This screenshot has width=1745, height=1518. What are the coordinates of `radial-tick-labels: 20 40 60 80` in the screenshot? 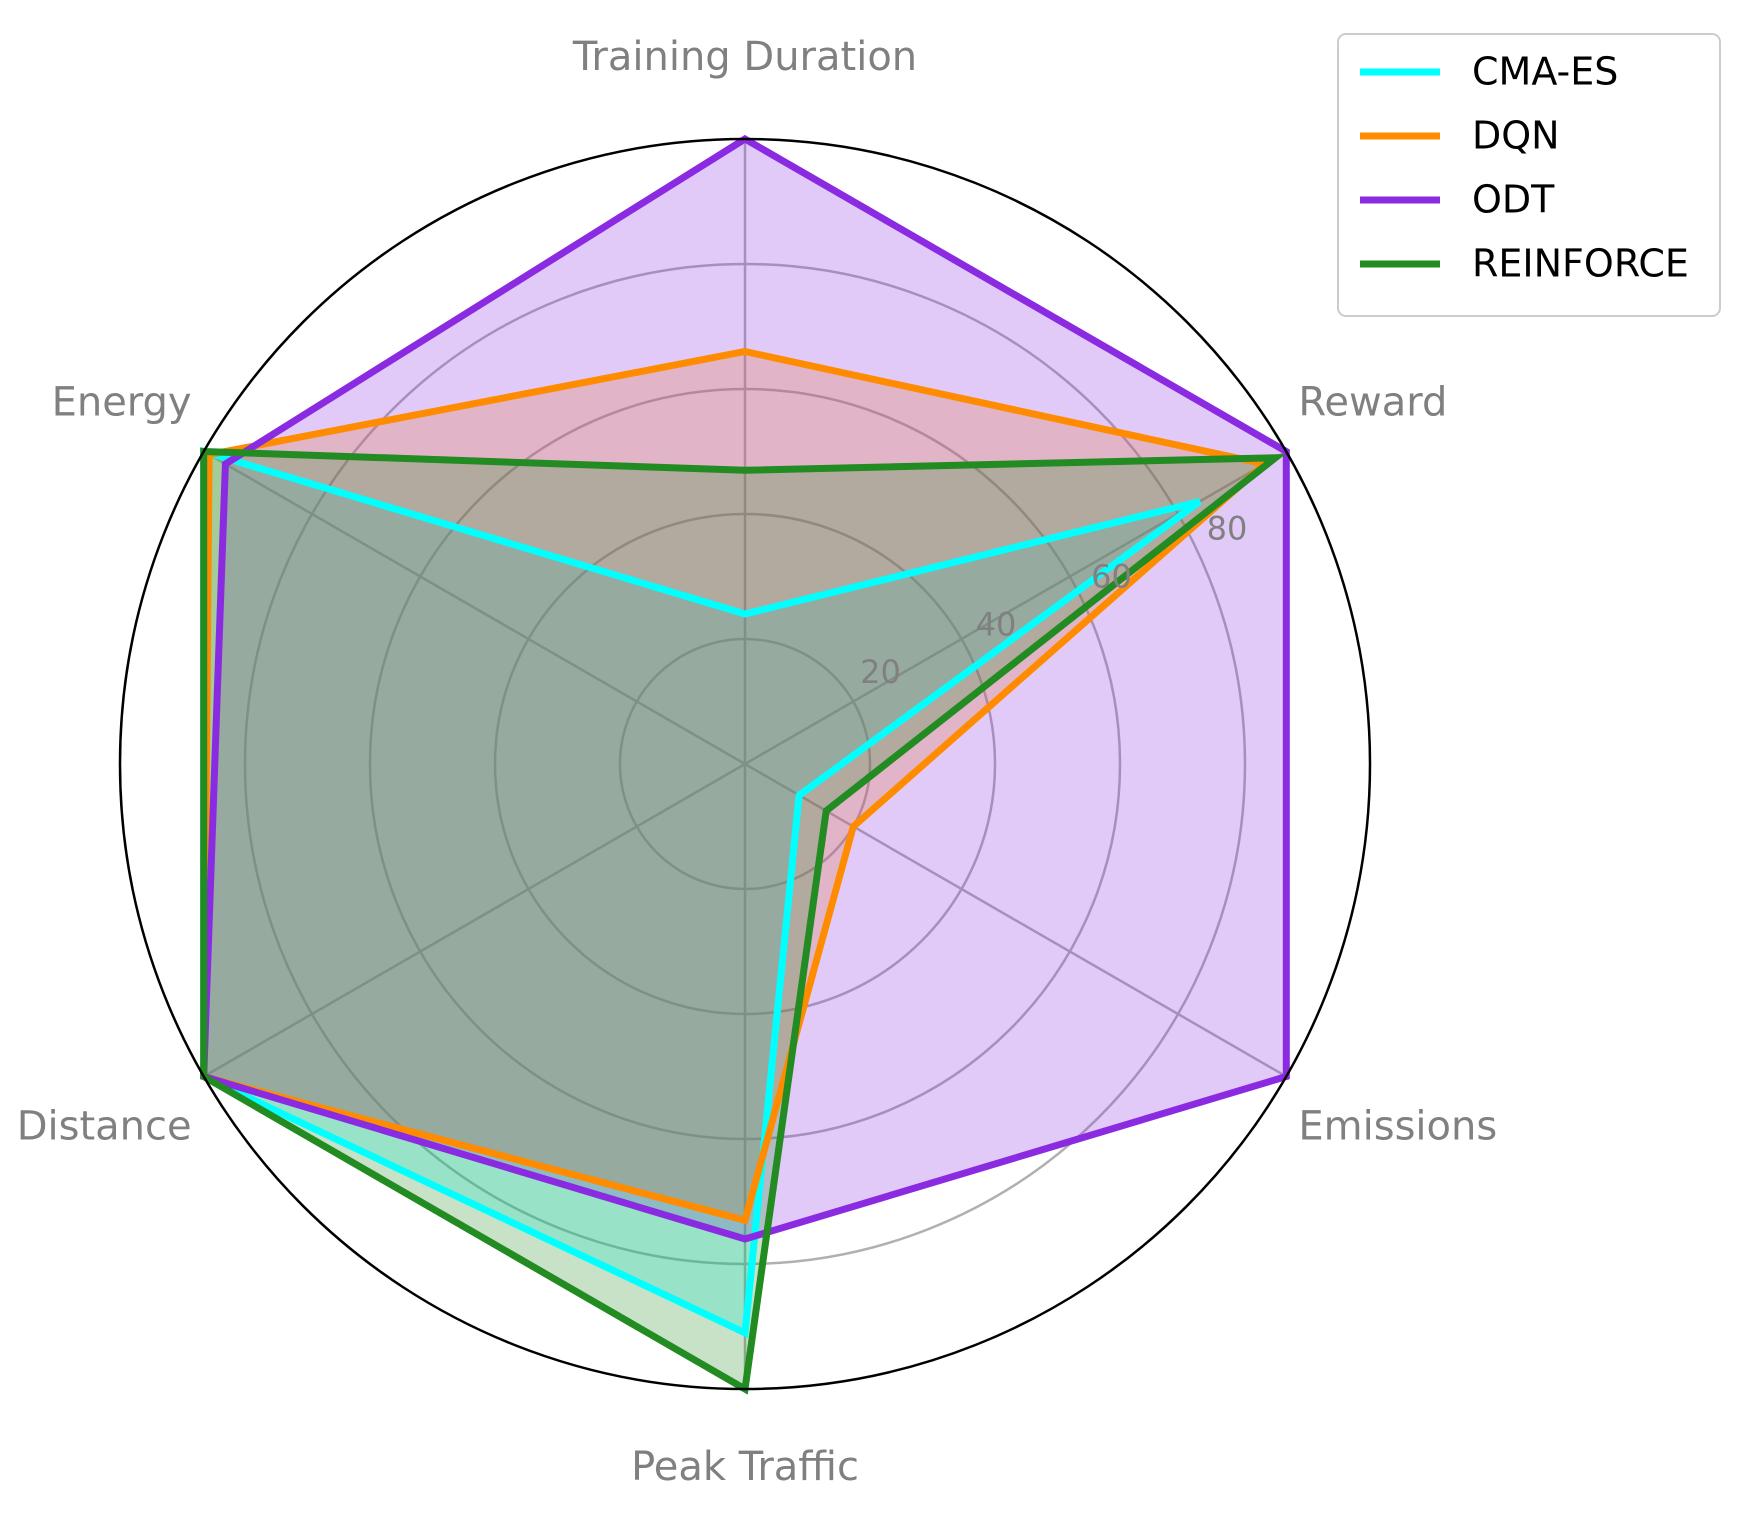 It's located at (1053, 601).